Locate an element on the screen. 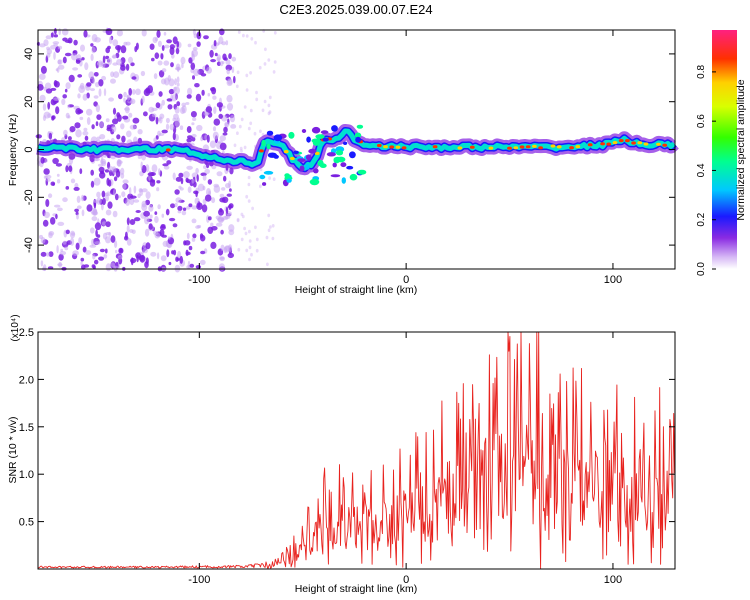 The image size is (750, 600). y-tick-label: 0 is located at coordinates (29, 149).